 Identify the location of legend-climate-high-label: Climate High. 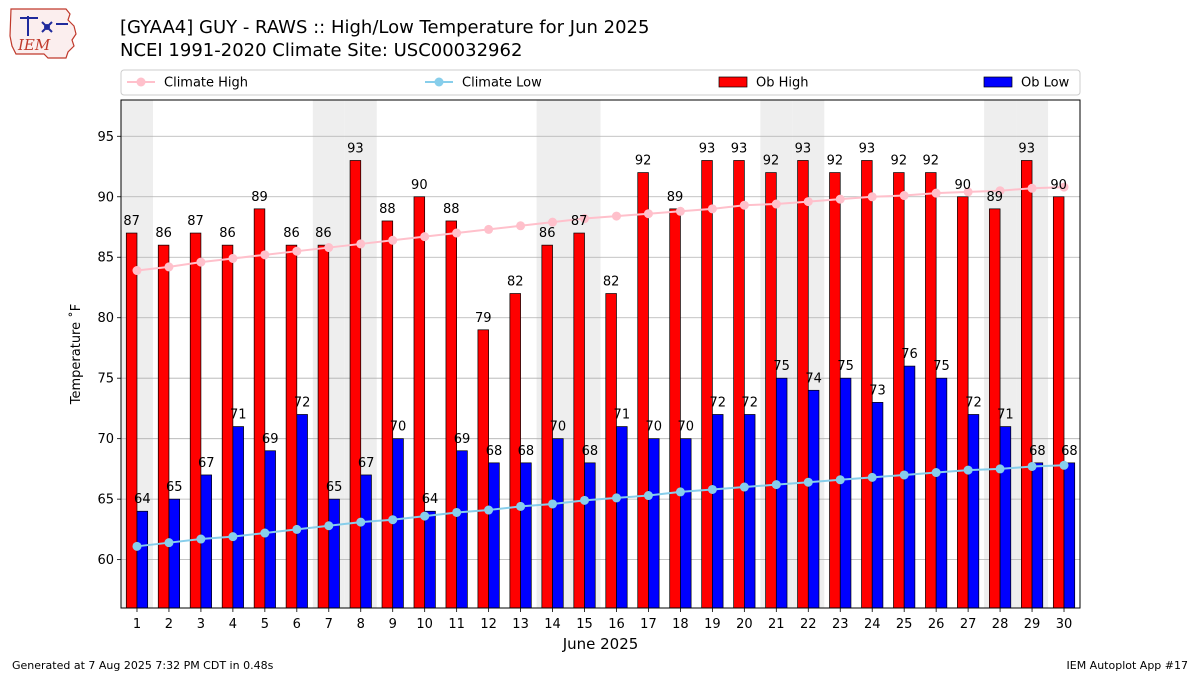
(206, 83).